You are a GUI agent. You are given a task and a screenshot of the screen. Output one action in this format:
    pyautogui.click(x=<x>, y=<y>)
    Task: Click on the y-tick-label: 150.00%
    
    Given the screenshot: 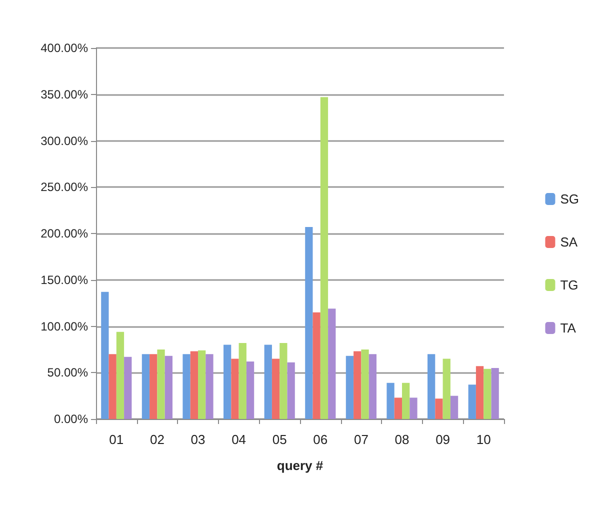 What is the action you would take?
    pyautogui.click(x=64, y=279)
    